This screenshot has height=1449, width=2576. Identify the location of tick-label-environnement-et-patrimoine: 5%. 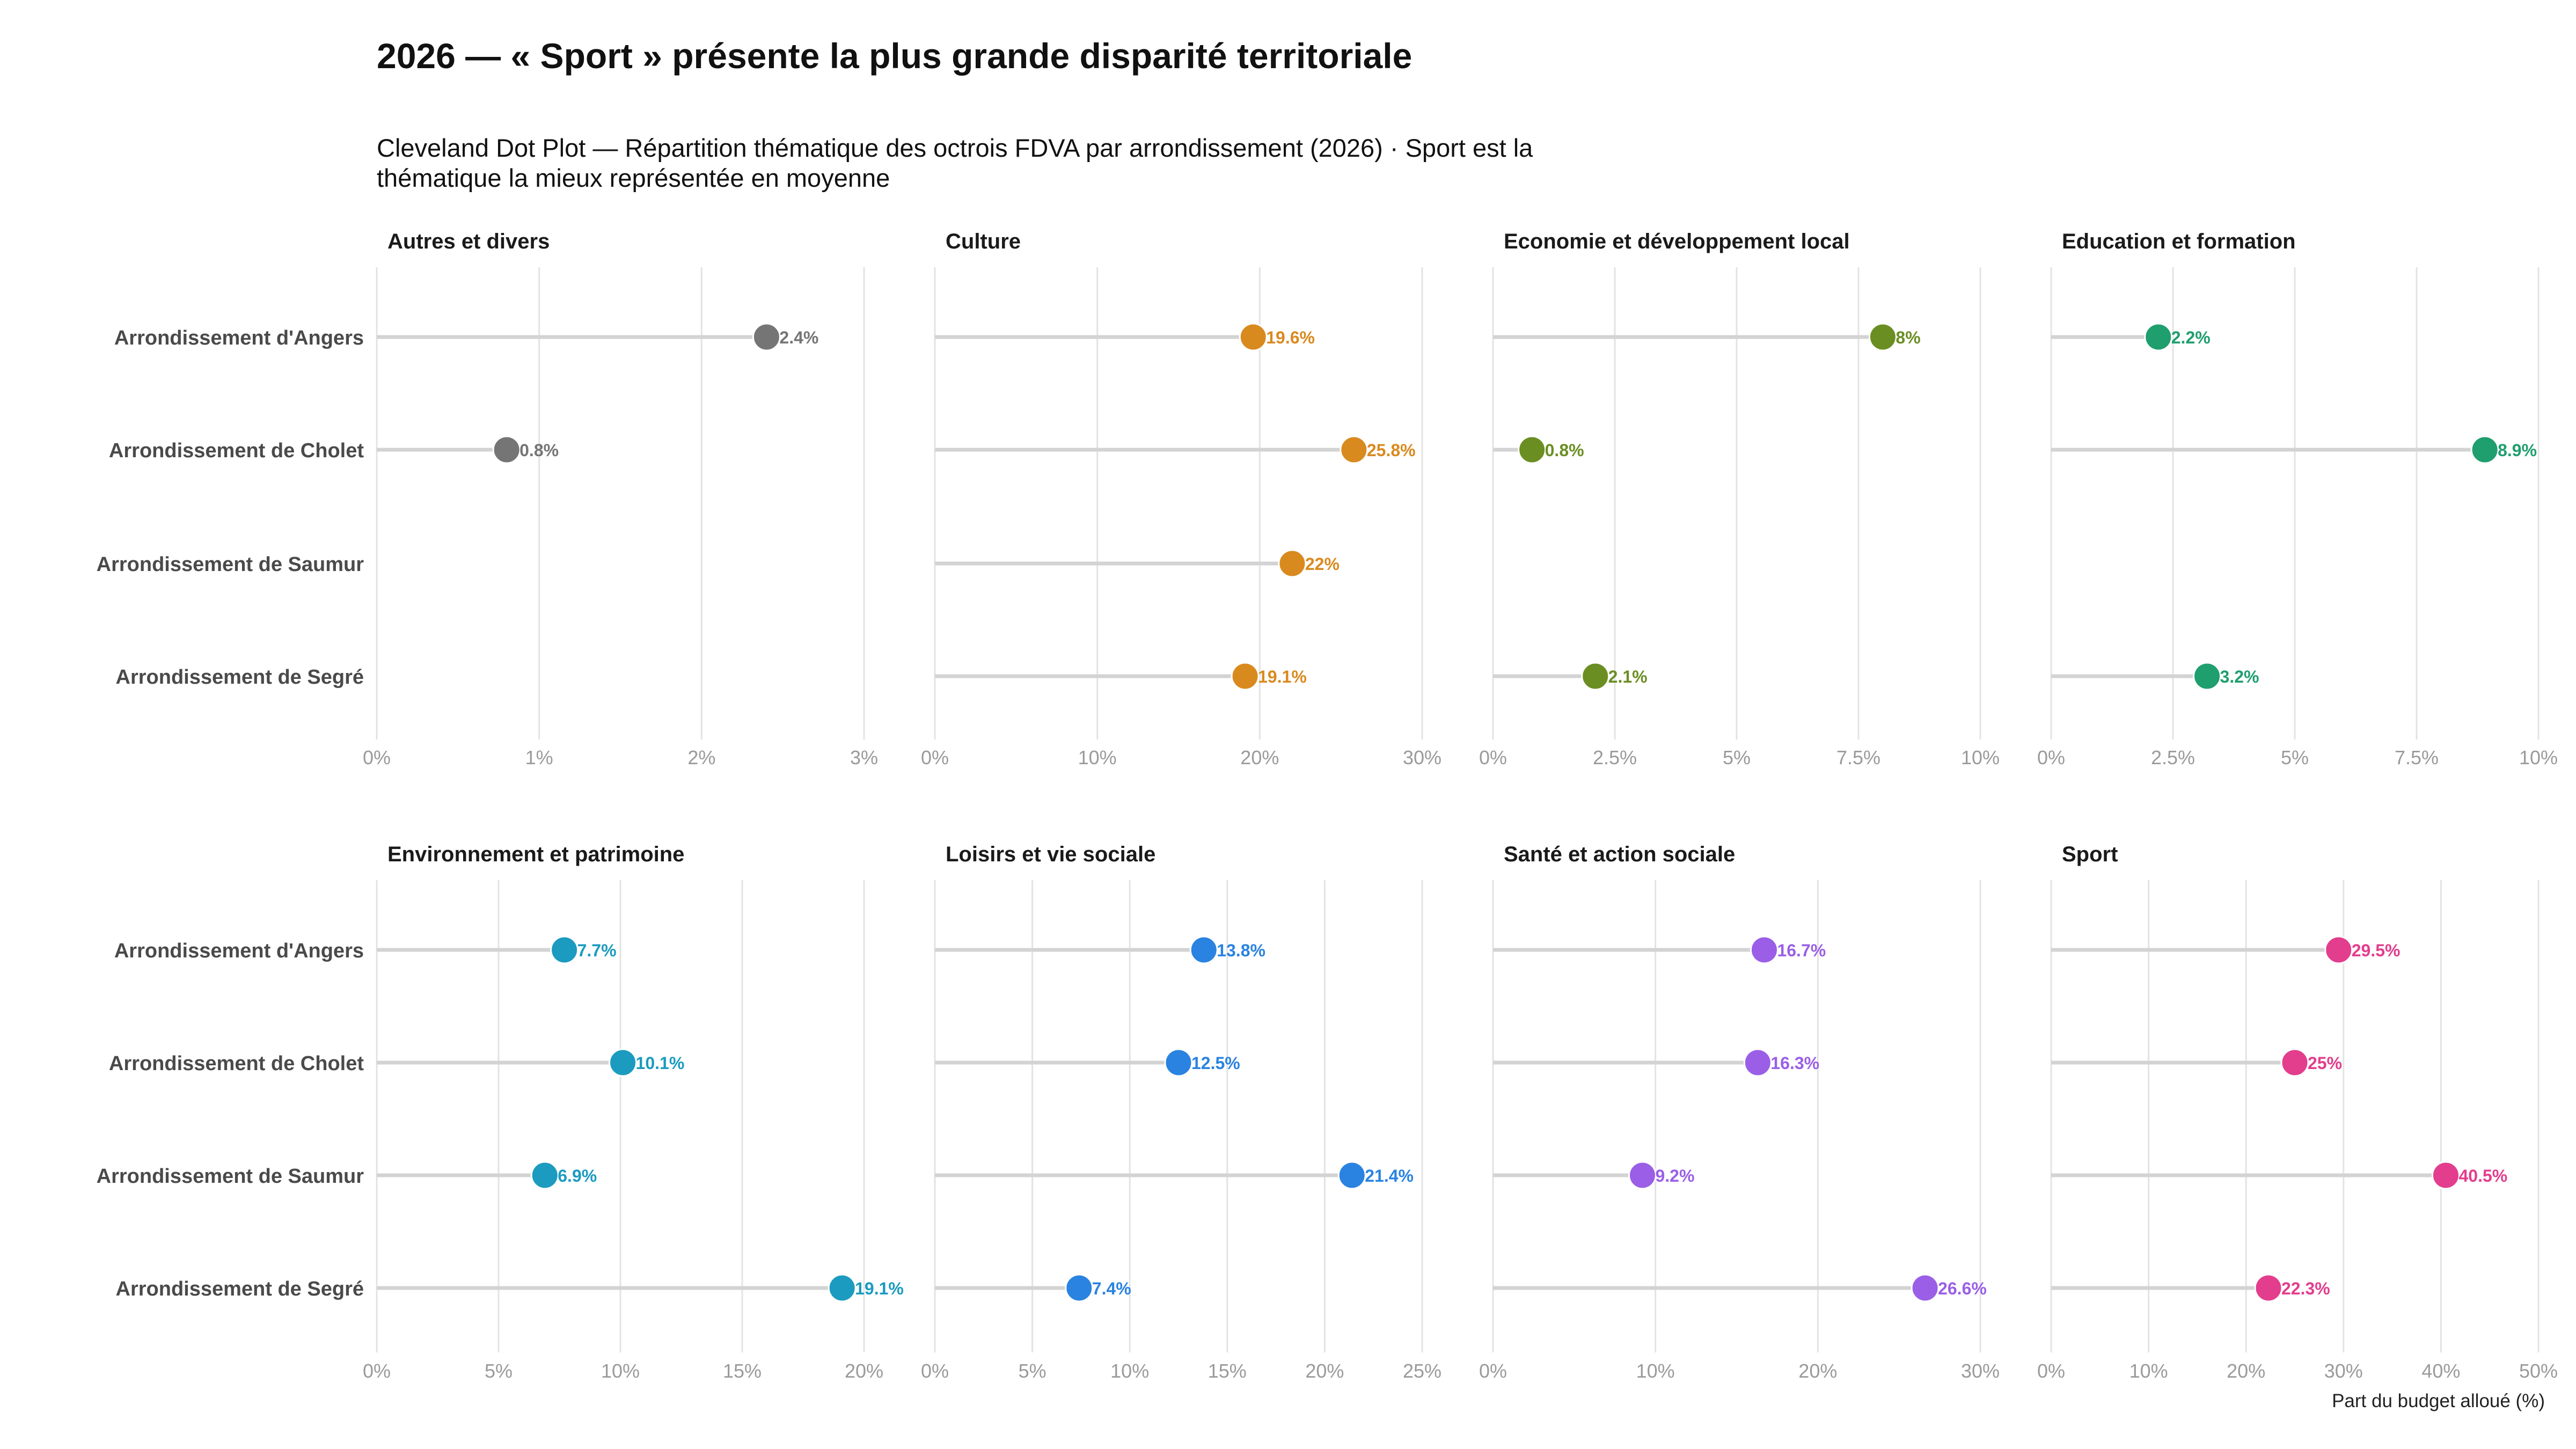
(499, 1371).